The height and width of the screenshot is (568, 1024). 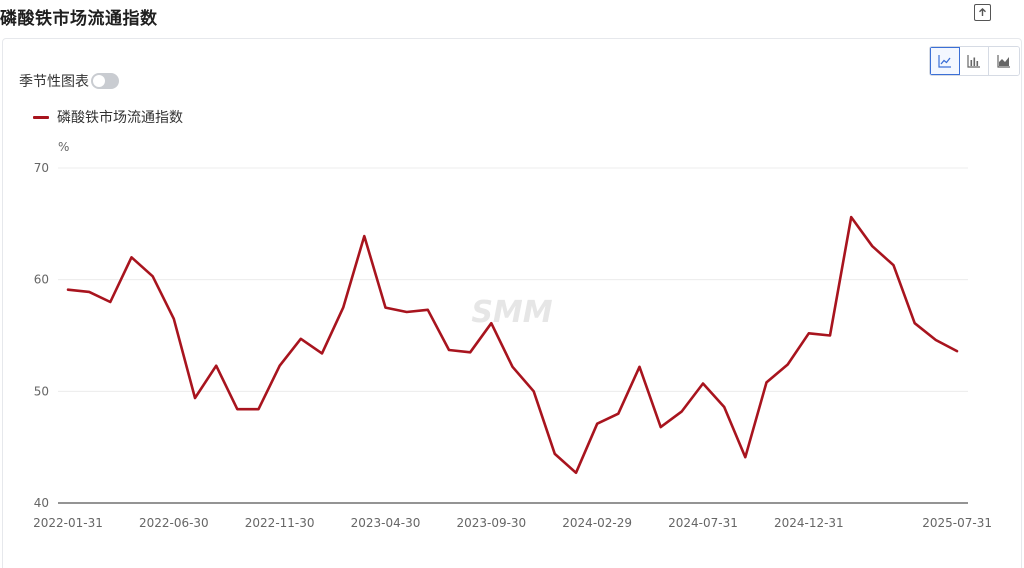 I want to click on line-chart-icon, so click(x=944, y=61).